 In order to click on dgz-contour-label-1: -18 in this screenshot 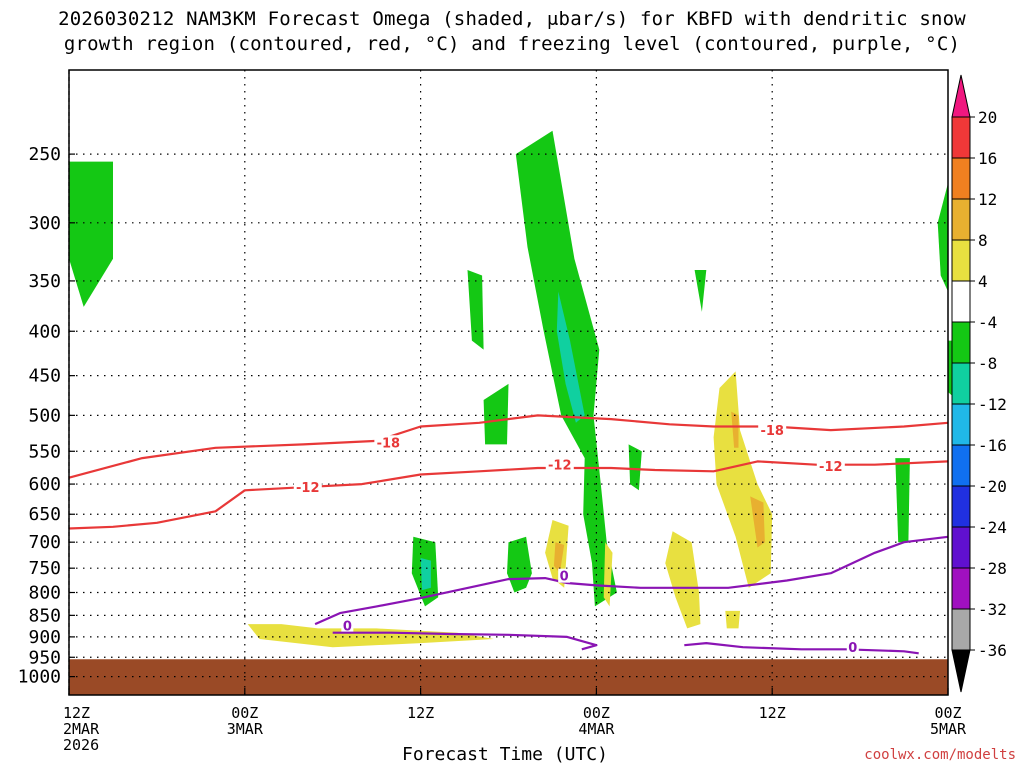, I will do `click(389, 443)`.